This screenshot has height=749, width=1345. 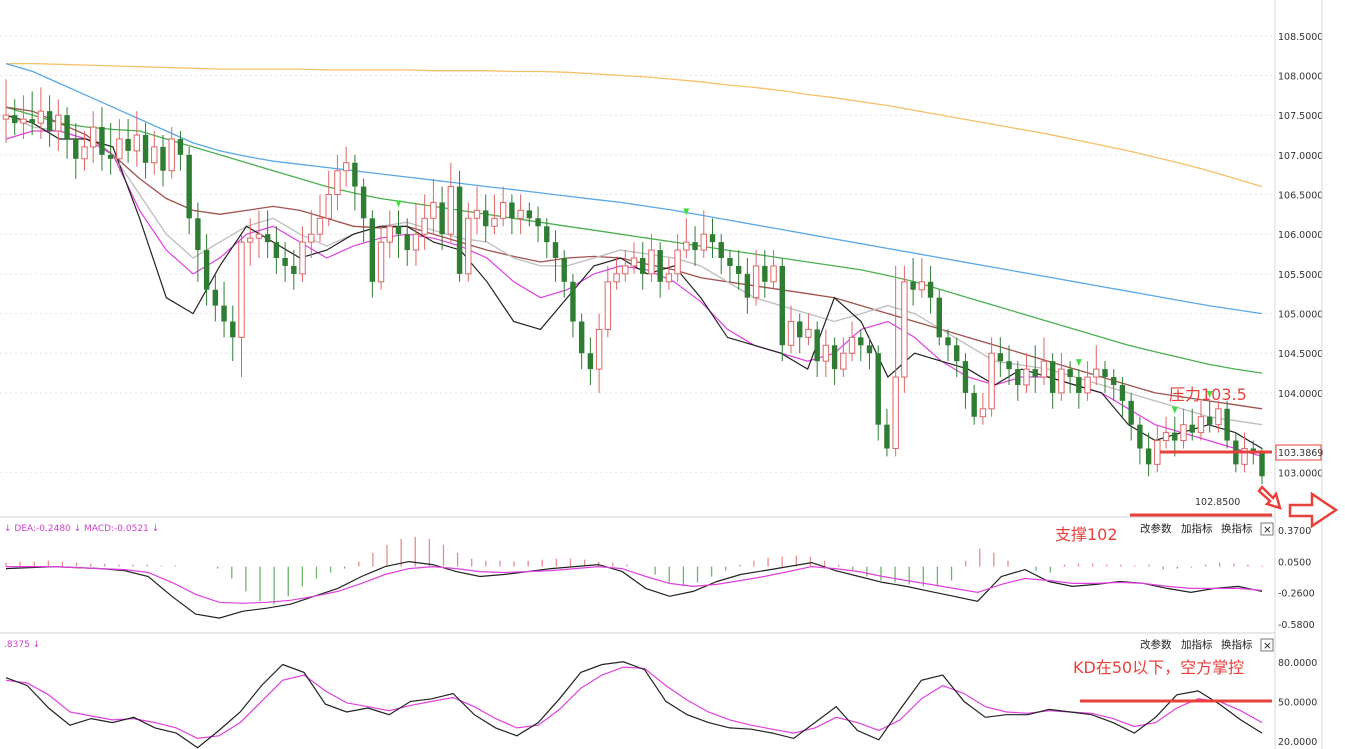 What do you see at coordinates (1267, 645) in the screenshot?
I see `close-kd-button` at bounding box center [1267, 645].